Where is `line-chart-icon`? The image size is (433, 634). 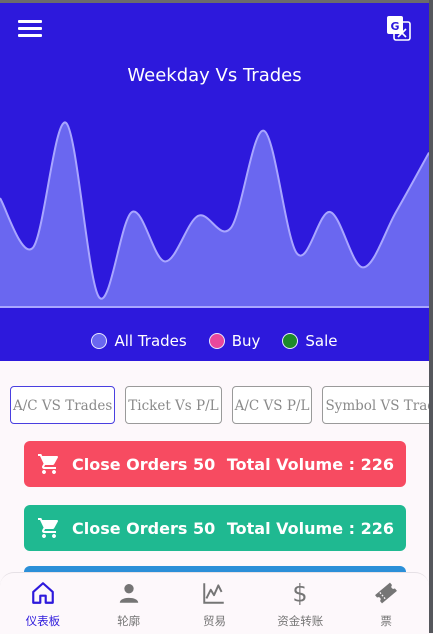 line-chart-icon is located at coordinates (214, 593).